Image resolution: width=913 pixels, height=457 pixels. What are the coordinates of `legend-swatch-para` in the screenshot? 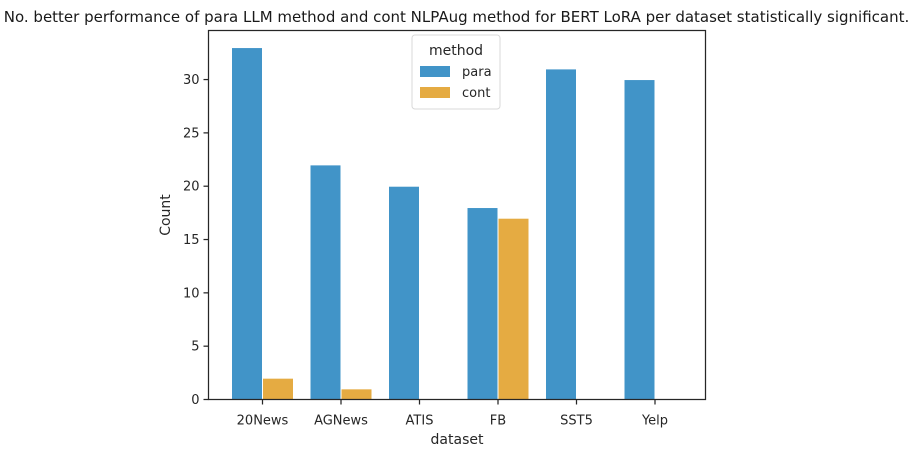 It's located at (435, 71).